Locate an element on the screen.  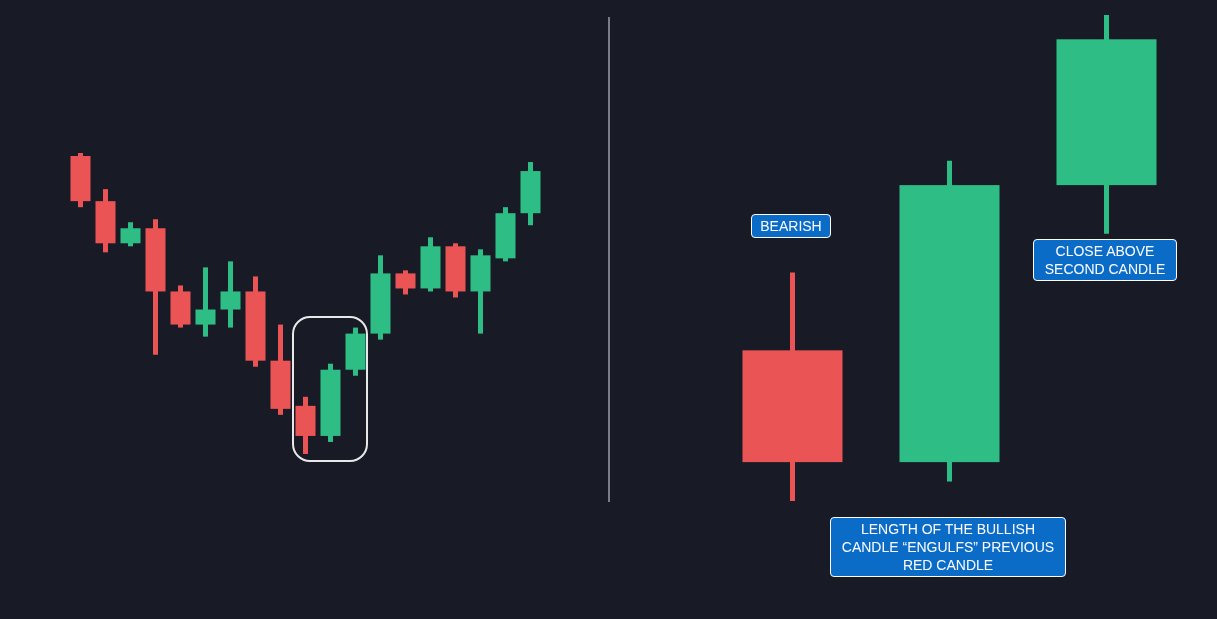
annotation: BEARISH is located at coordinates (791, 226).